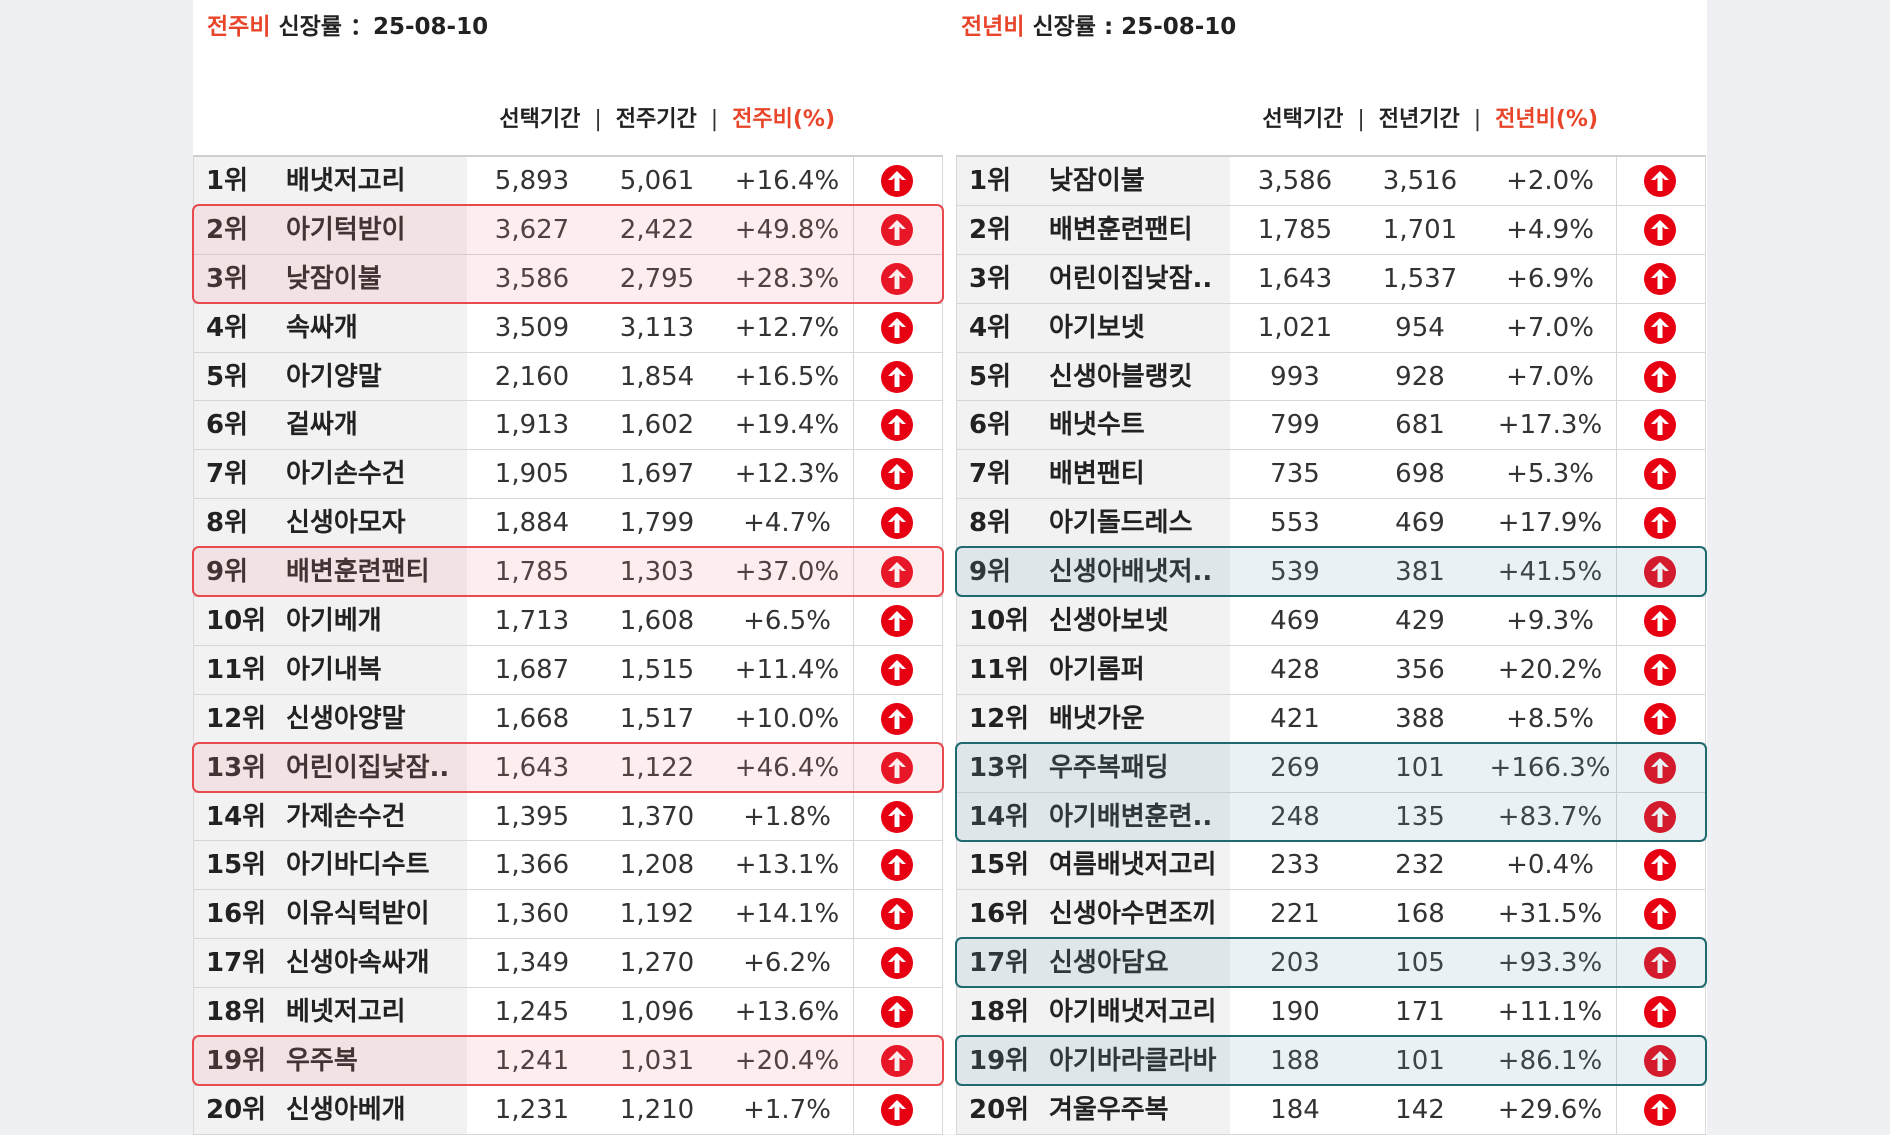 Image resolution: width=1890 pixels, height=1135 pixels. Describe the element at coordinates (1097, 425) in the screenshot. I see `product-name: 배냇수트` at that location.